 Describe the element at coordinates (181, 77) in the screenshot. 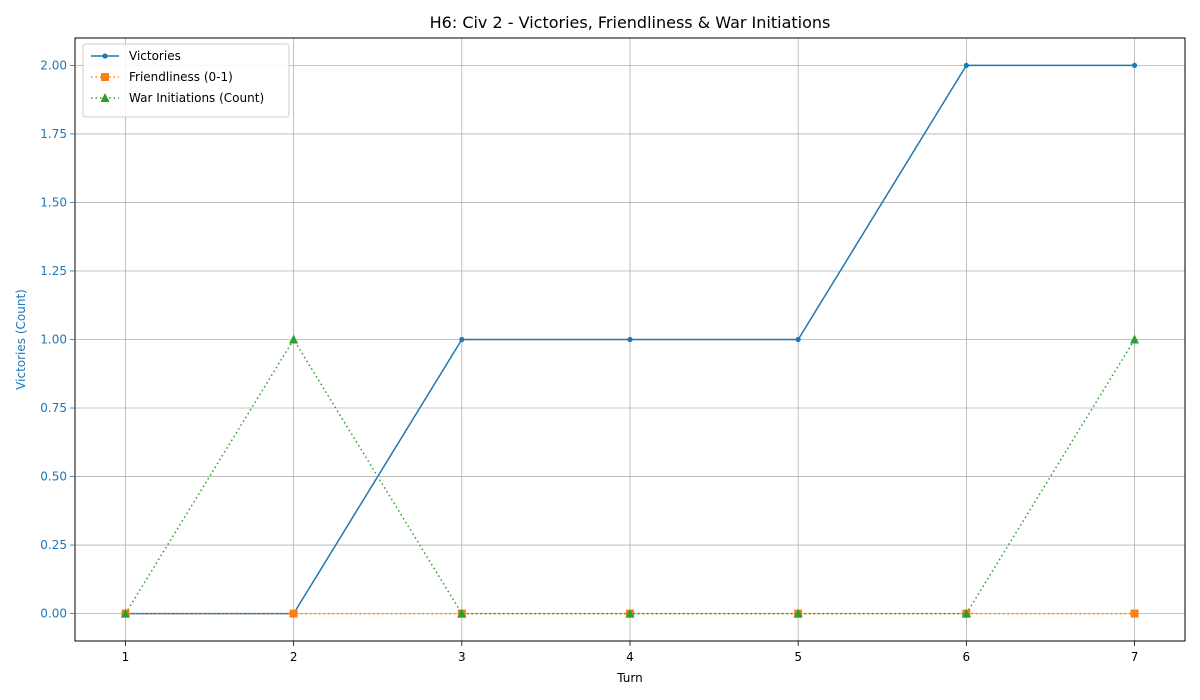

I see `legend-label: Friendliness (0-1)` at that location.